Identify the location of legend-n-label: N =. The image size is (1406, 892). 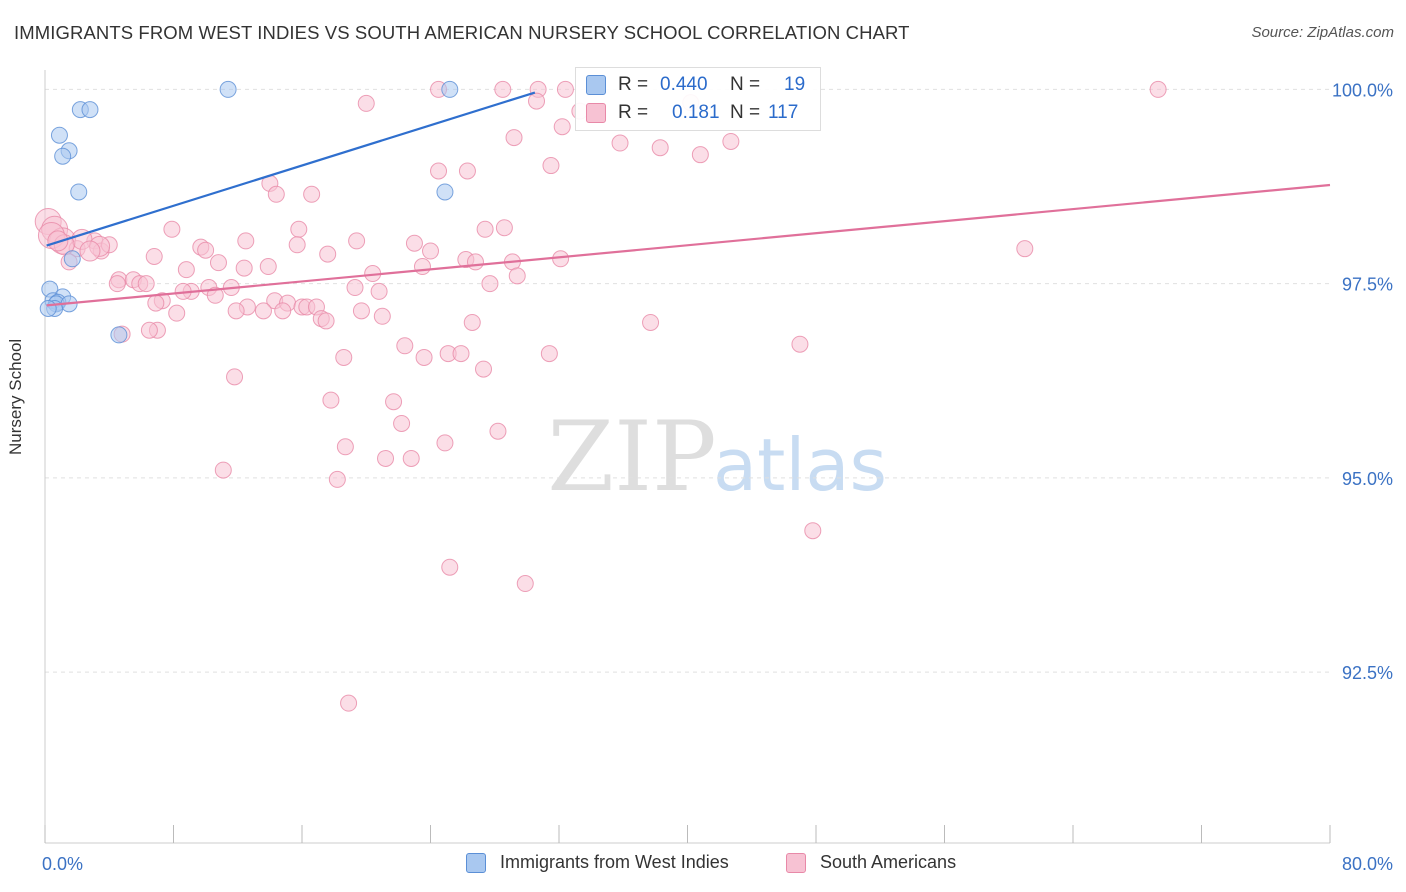
(745, 84).